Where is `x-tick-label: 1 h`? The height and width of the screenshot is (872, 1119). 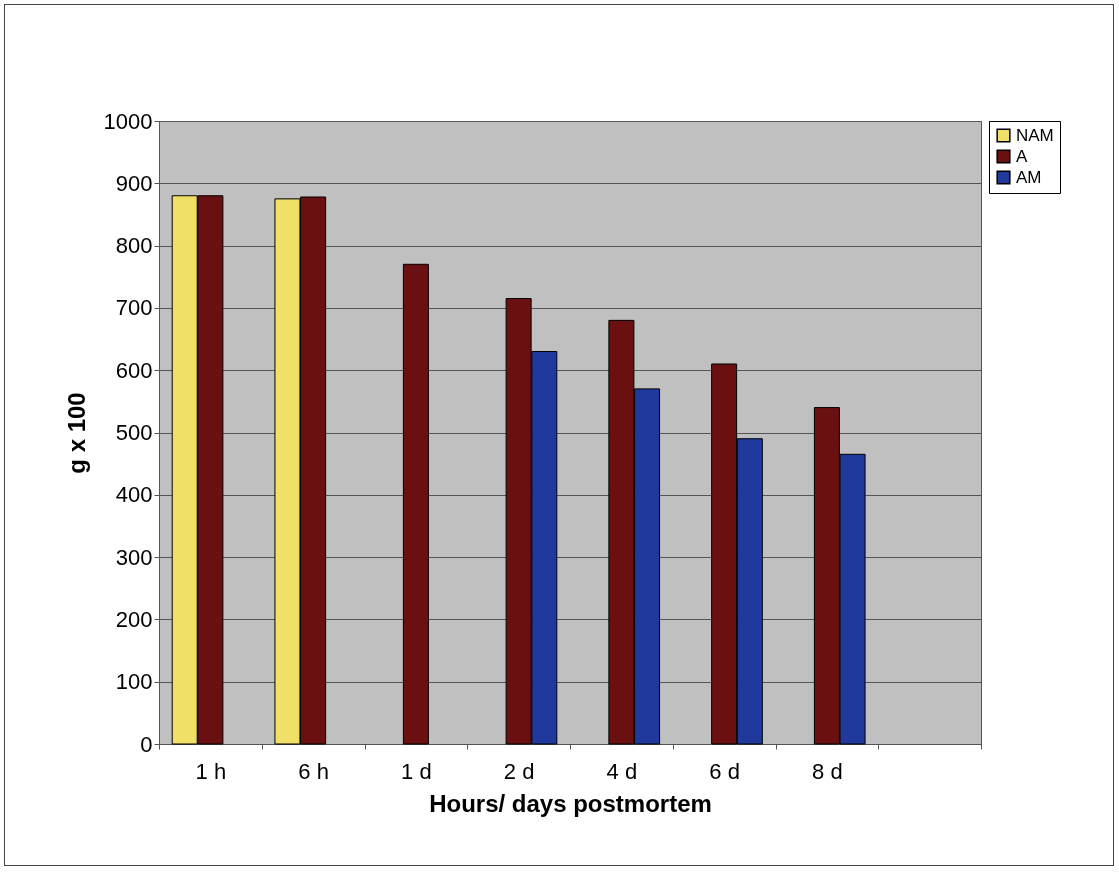
x-tick-label: 1 h is located at coordinates (211, 771).